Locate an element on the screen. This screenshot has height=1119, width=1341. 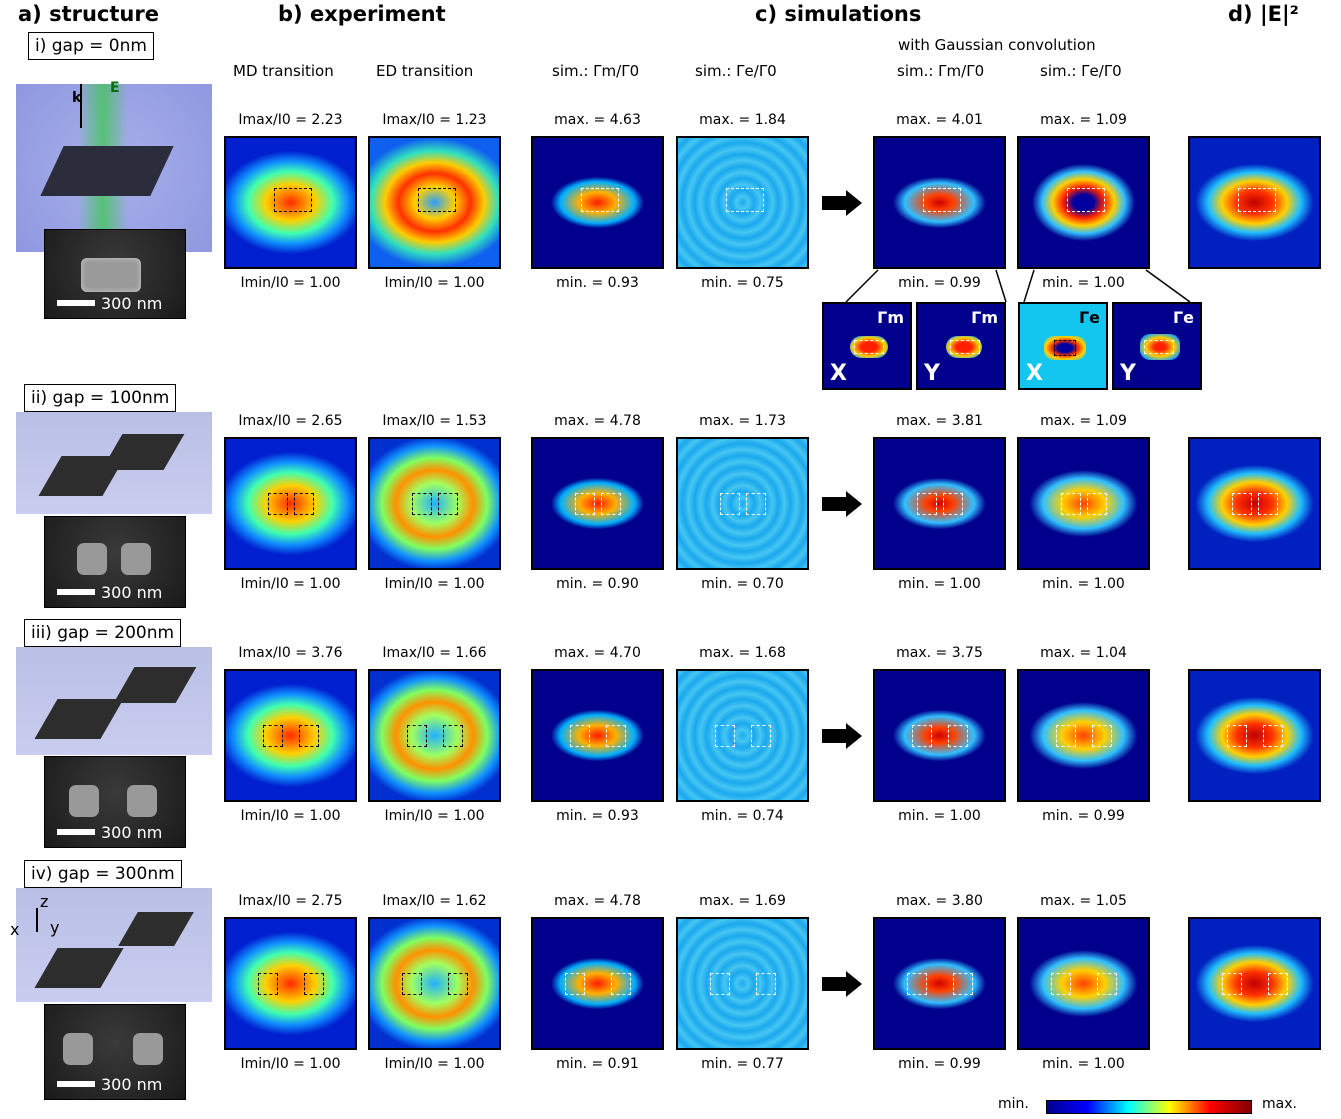
max-label-row-3-md: Imax/I0 = 3.76 is located at coordinates (290, 653).